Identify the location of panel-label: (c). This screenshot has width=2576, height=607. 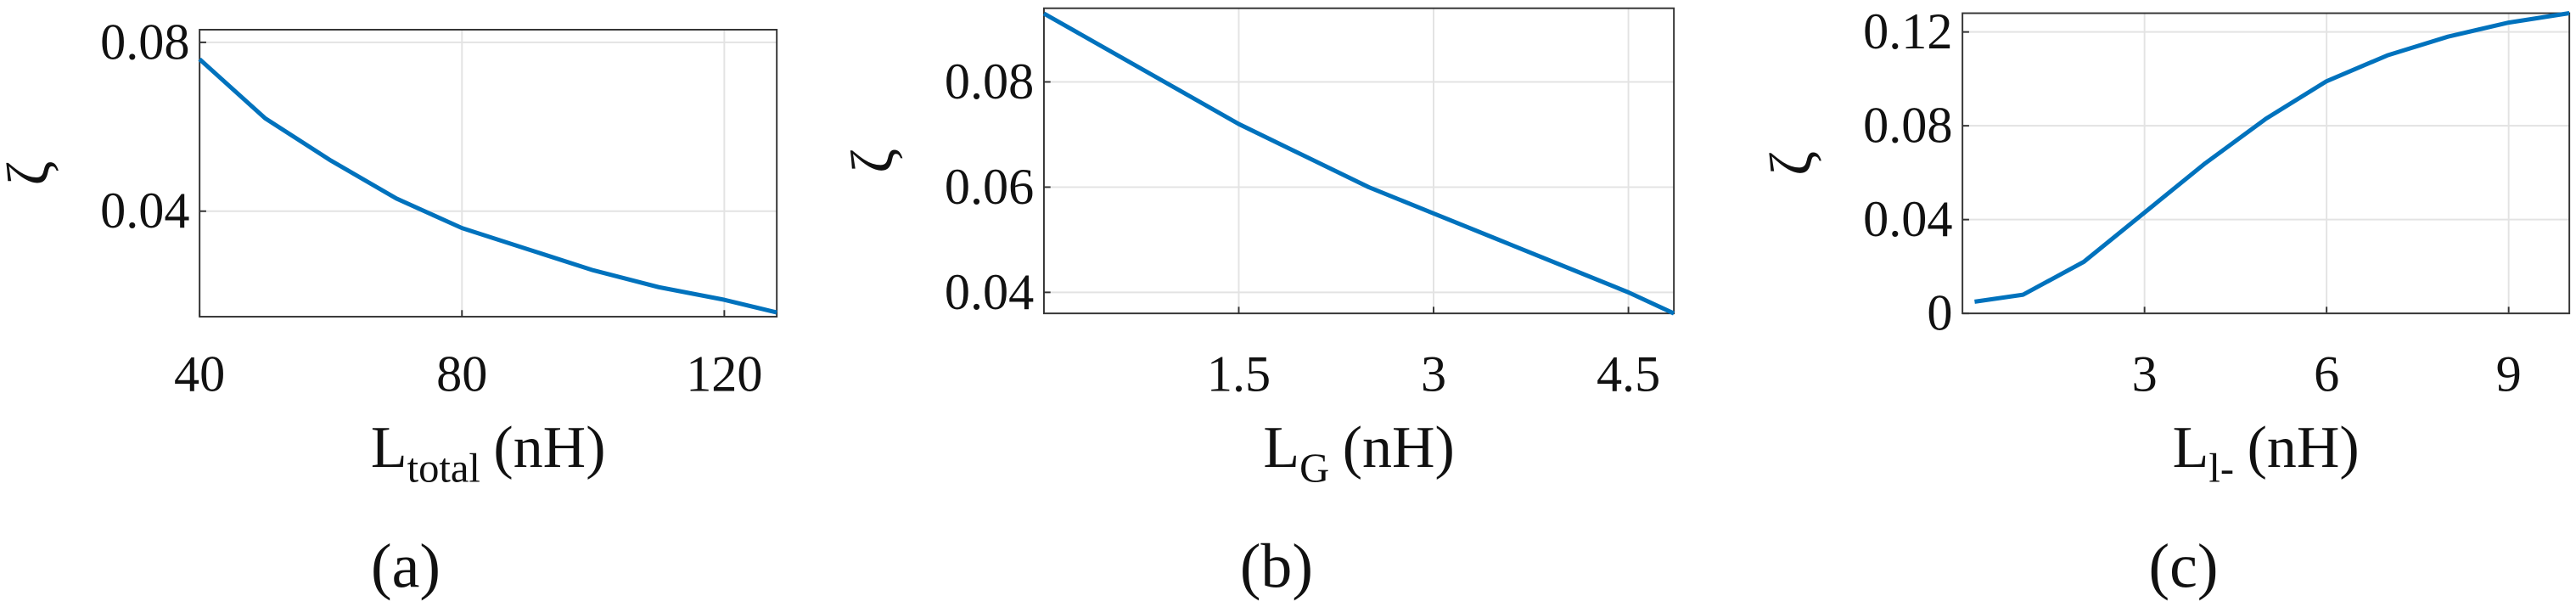
(2184, 566).